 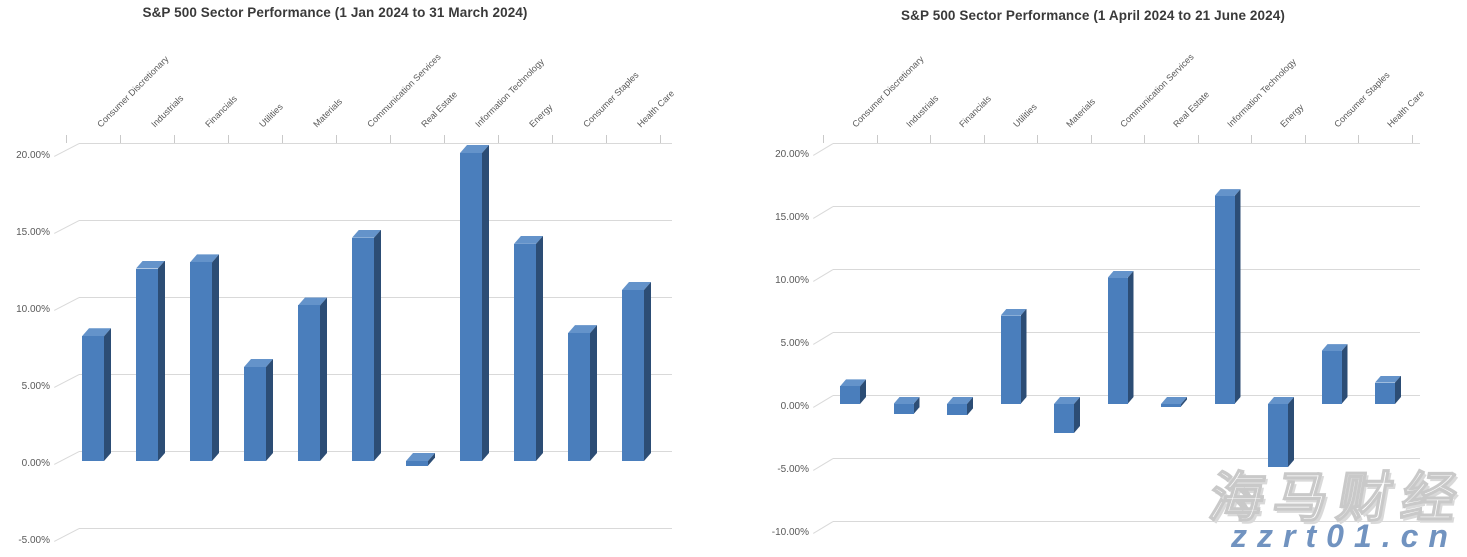 What do you see at coordinates (328, 113) in the screenshot?
I see `category-label: Materials` at bounding box center [328, 113].